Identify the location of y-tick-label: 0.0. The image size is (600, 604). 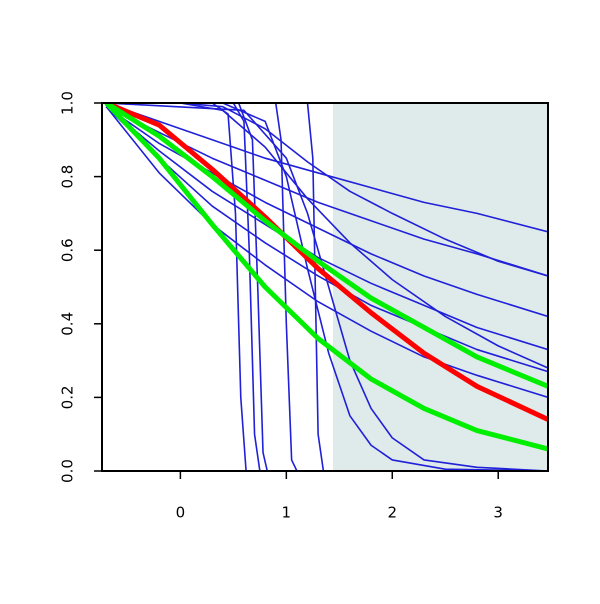
(68, 471).